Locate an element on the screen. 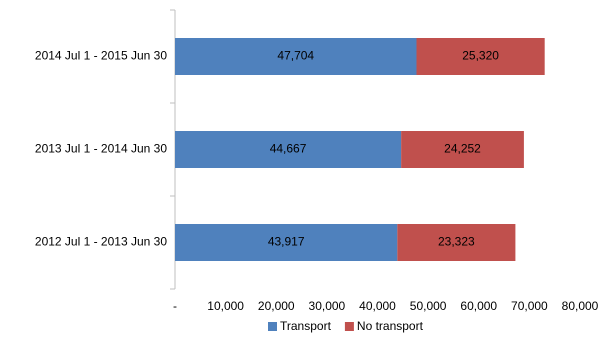 Image resolution: width=602 pixels, height=346 pixels. data-label: 23,323 is located at coordinates (456, 242).